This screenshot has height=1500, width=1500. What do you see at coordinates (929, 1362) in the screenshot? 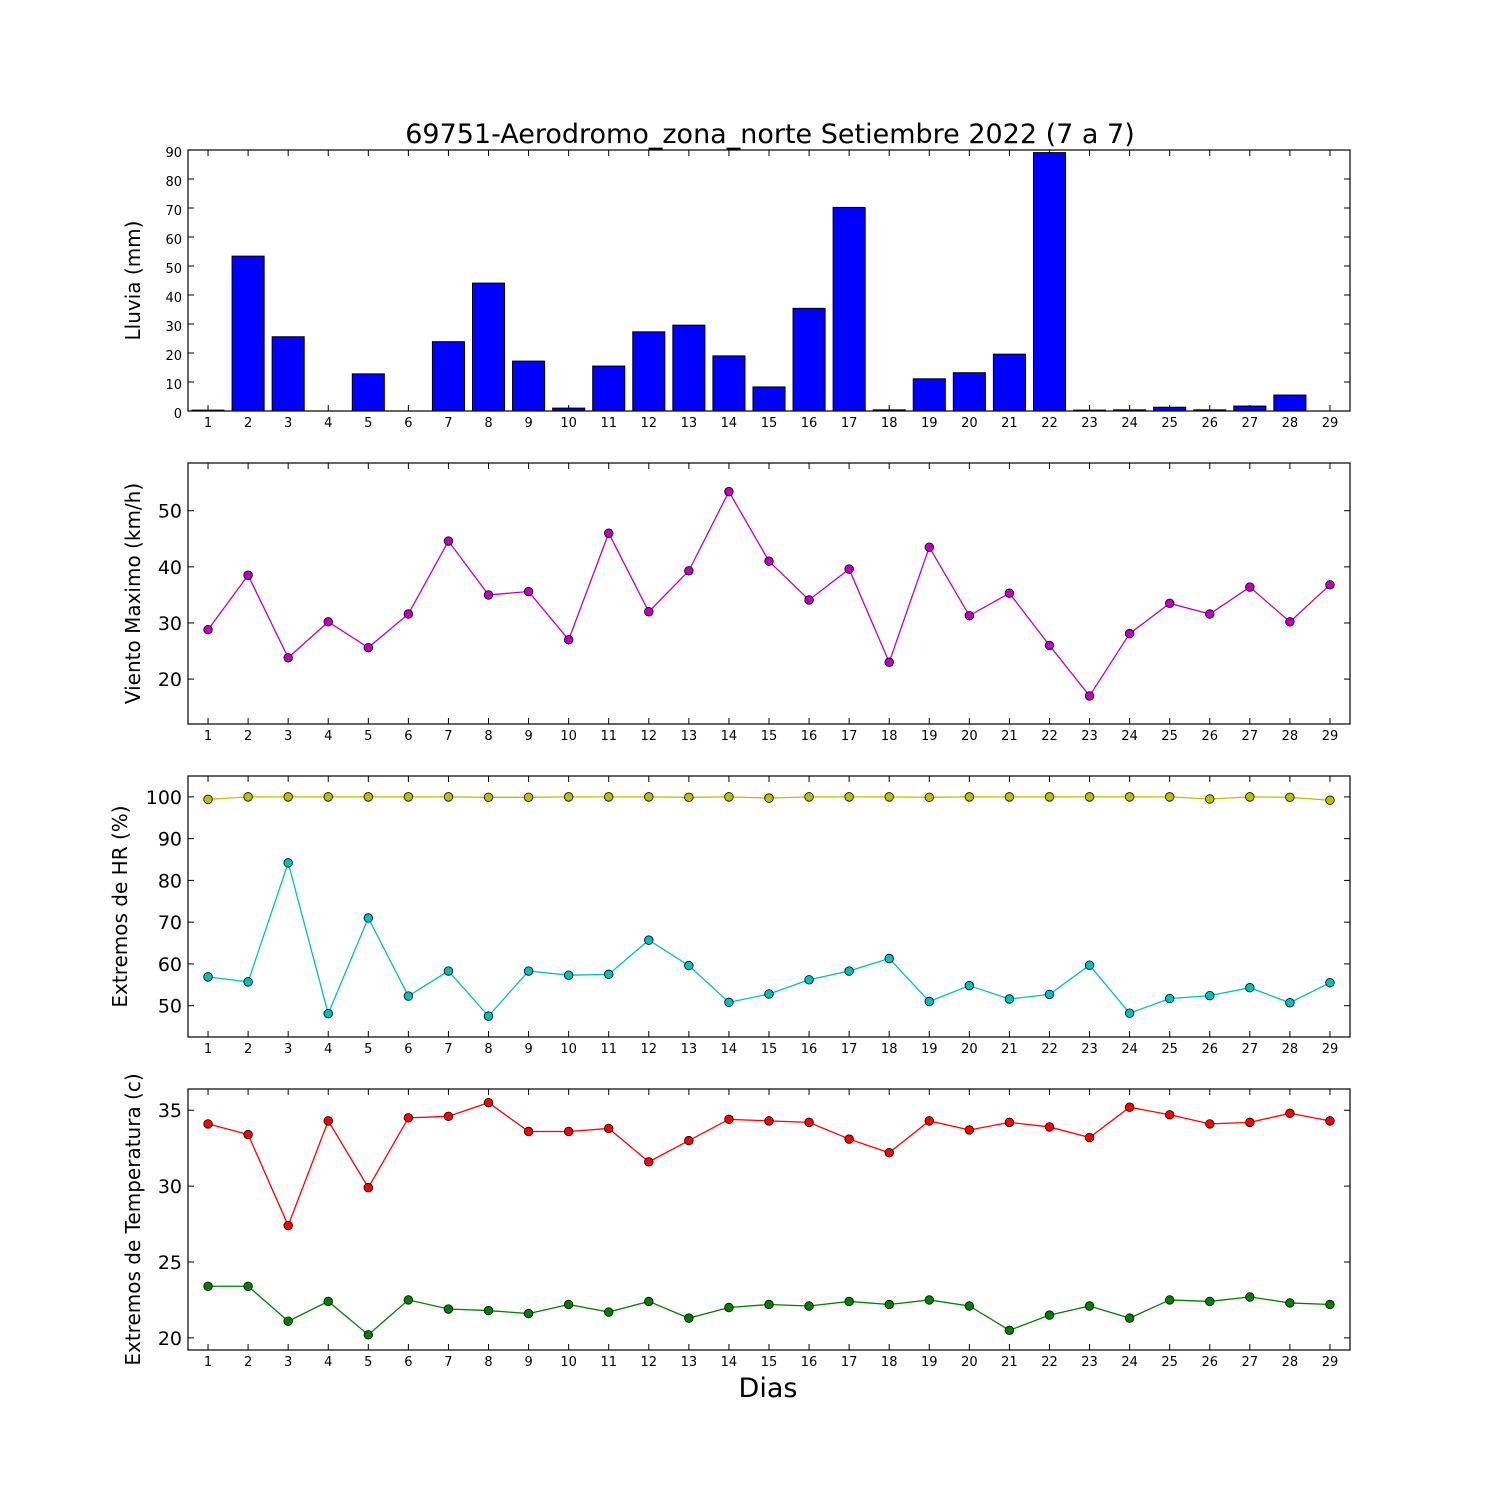
I see `x-tick-label: 19` at bounding box center [929, 1362].